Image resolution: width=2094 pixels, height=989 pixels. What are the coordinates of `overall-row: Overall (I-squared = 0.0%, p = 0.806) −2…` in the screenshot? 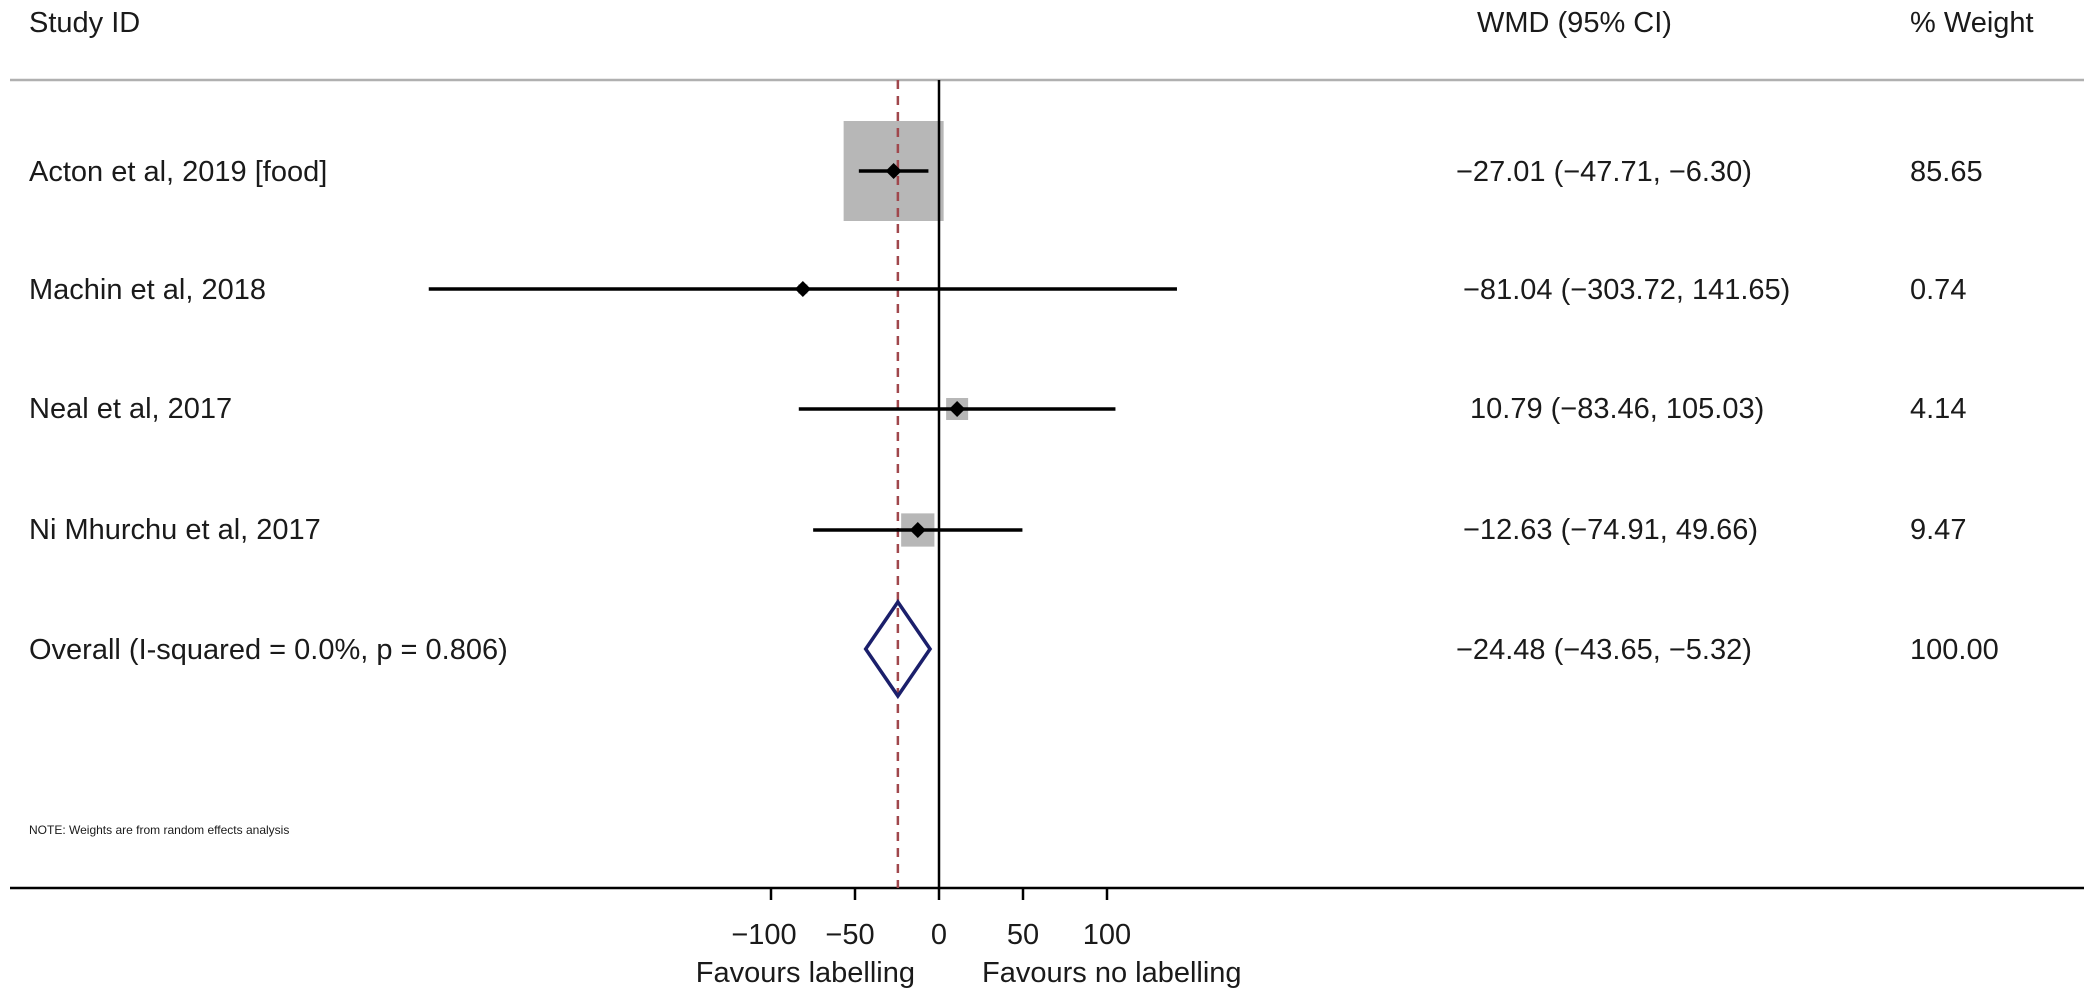 It's located at (1014, 650).